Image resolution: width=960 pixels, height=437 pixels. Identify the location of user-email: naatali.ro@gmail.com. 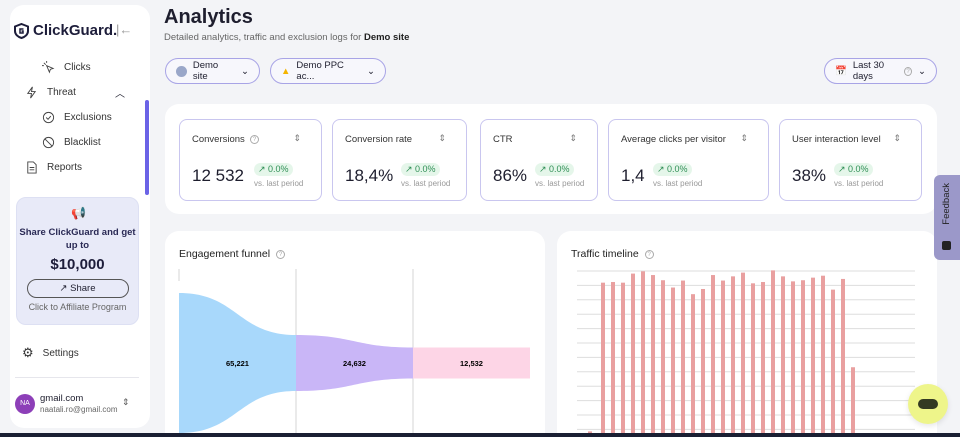
(79, 409).